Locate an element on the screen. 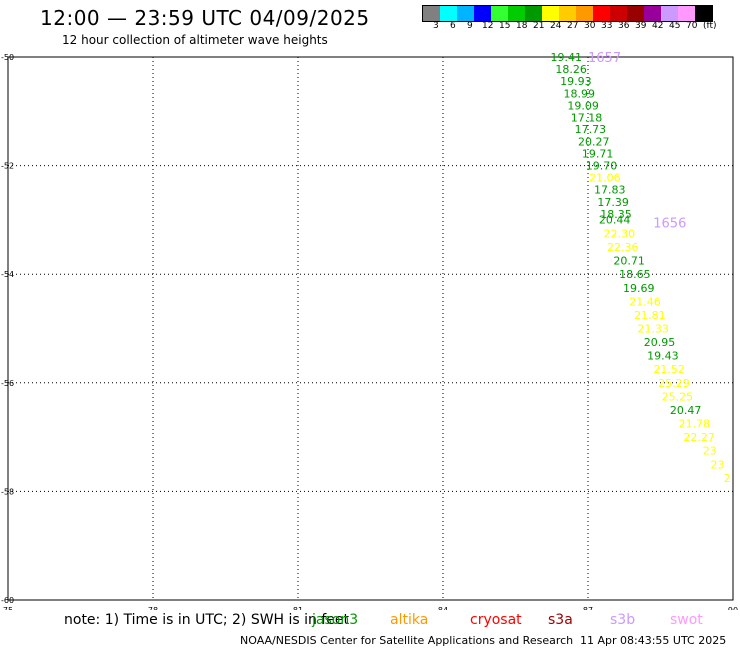  color-scale-label: 45 is located at coordinates (675, 26).